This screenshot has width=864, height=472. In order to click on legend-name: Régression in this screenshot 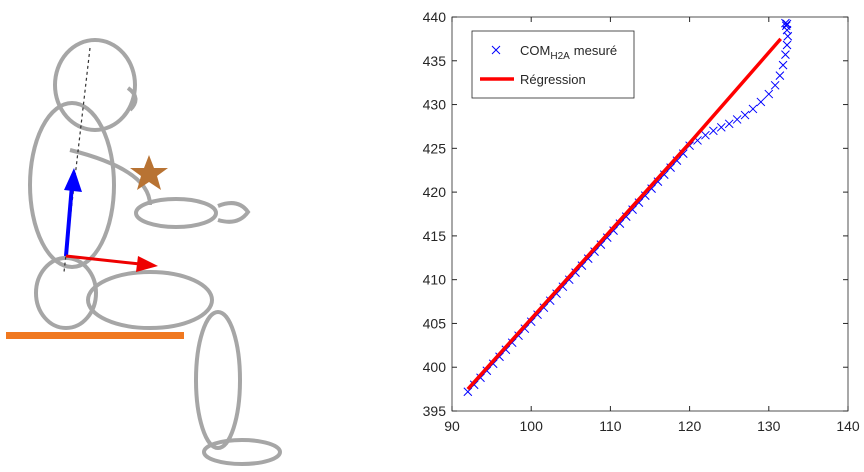, I will do `click(553, 79)`.